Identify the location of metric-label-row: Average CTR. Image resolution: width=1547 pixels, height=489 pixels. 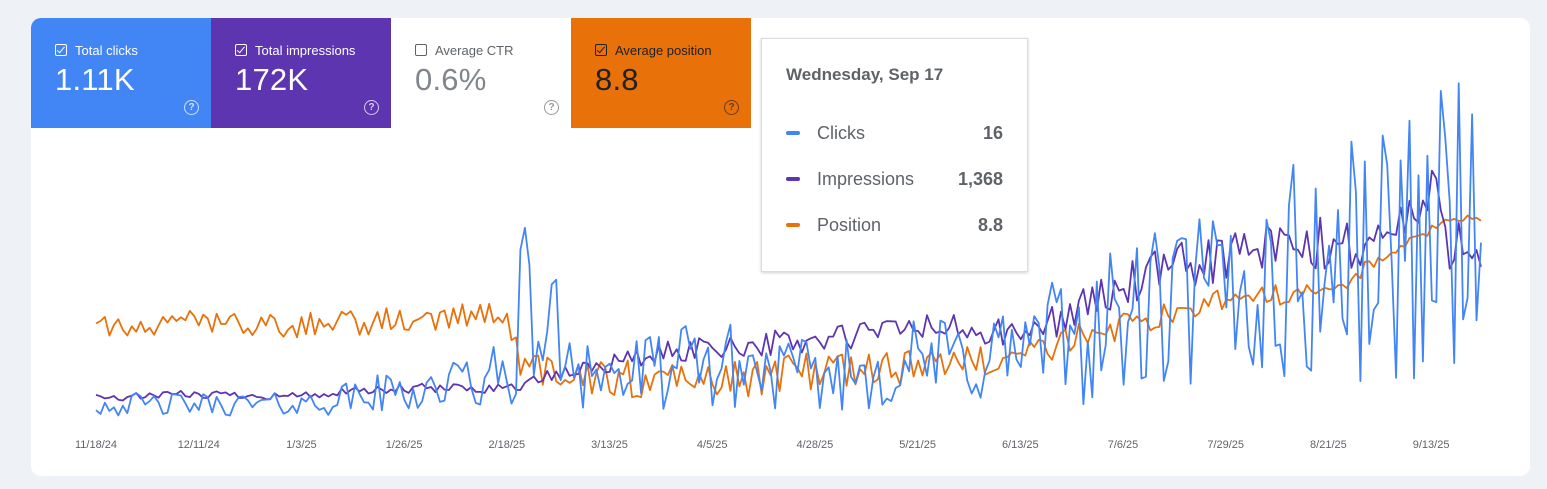
(493, 50).